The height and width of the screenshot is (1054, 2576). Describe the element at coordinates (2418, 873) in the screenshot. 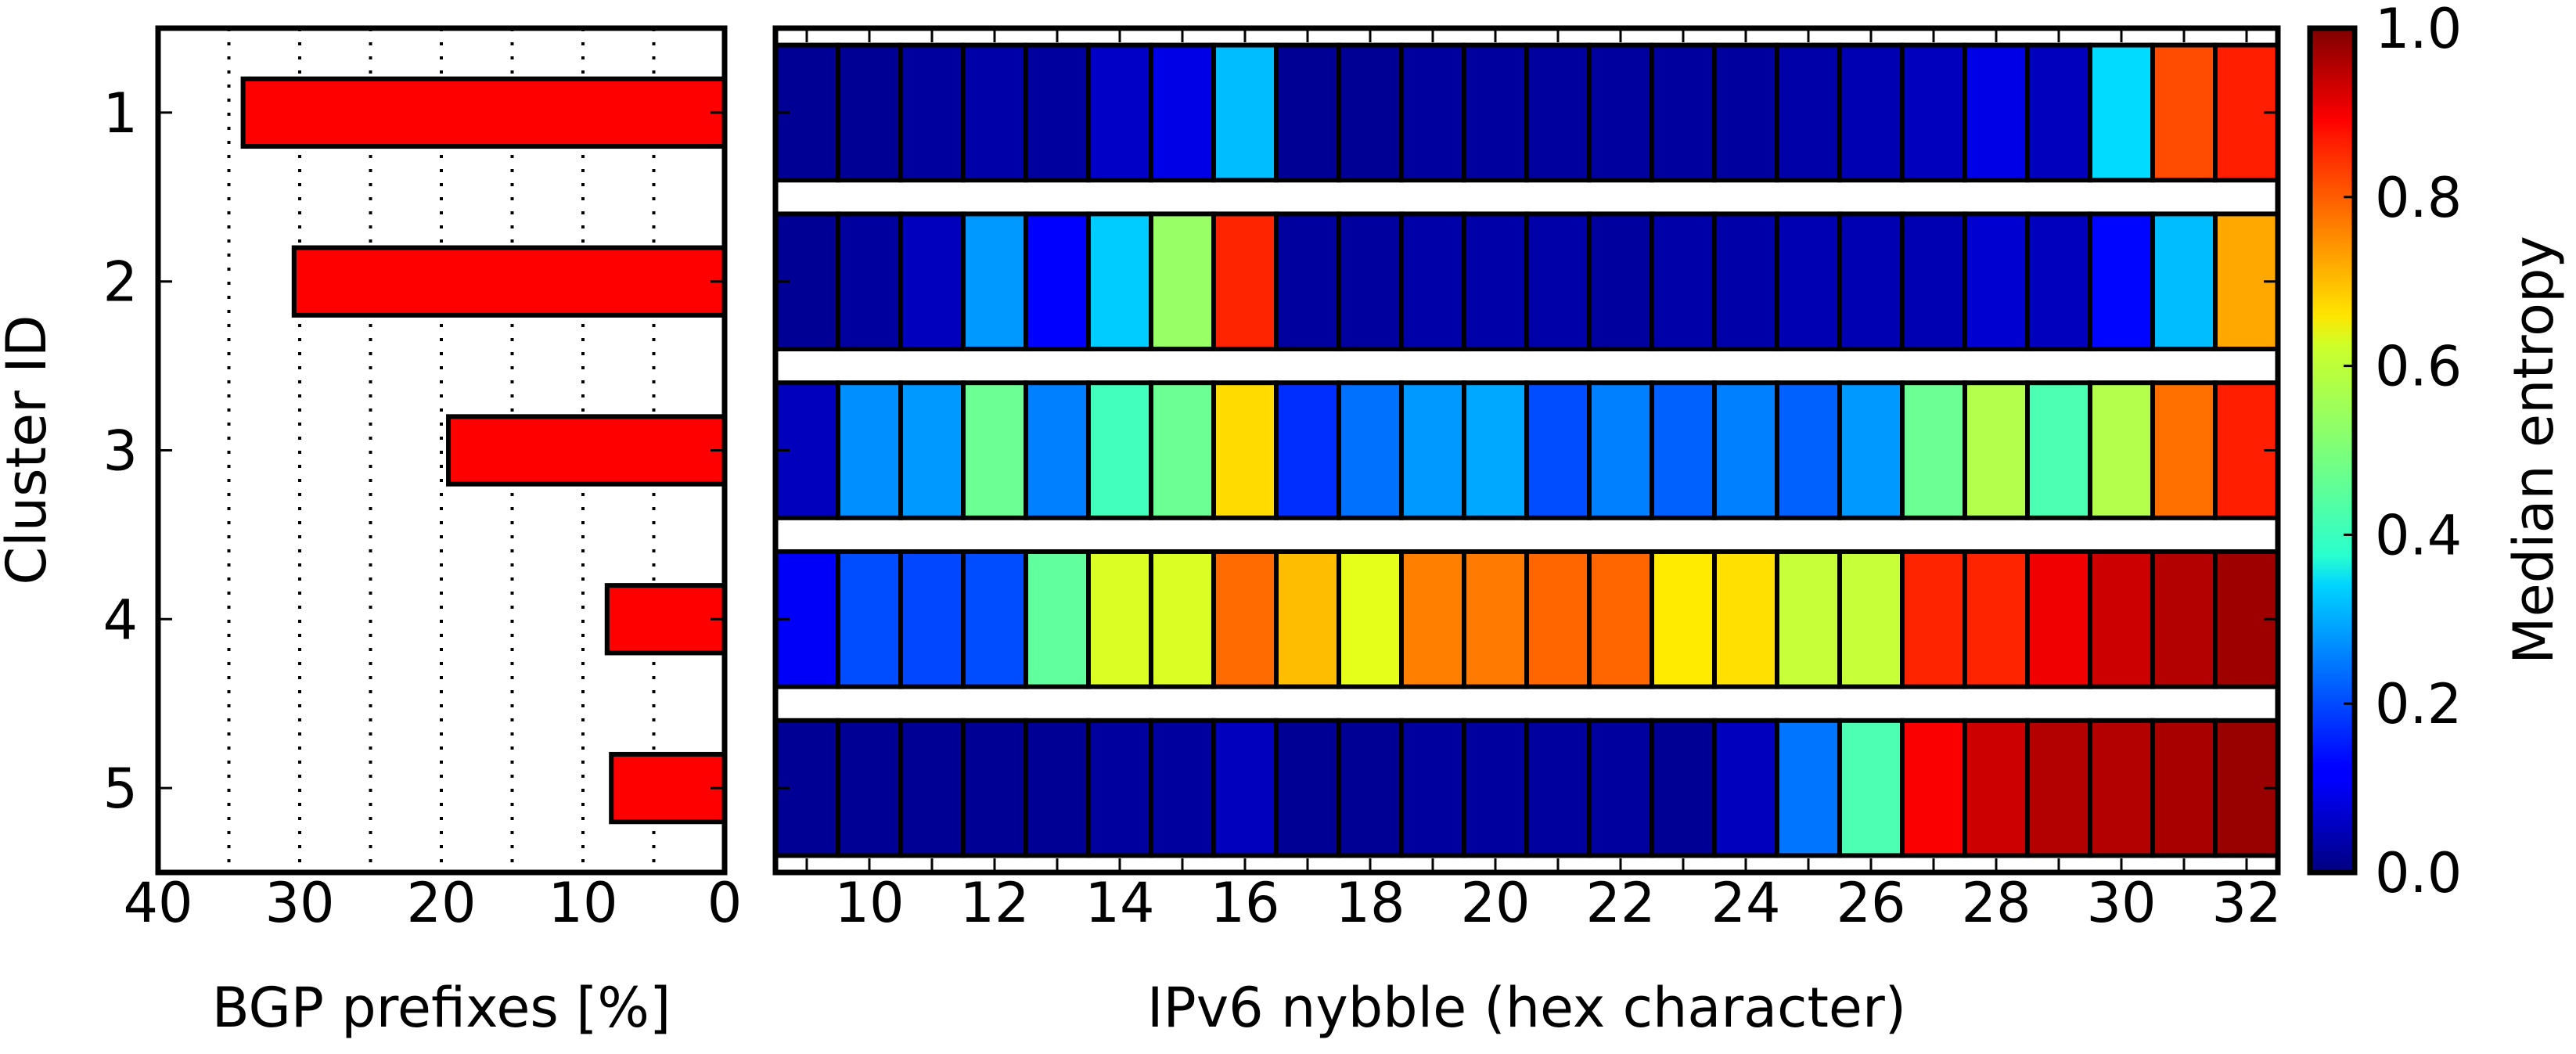

I see `colorbar-tick-label: 0.0` at that location.